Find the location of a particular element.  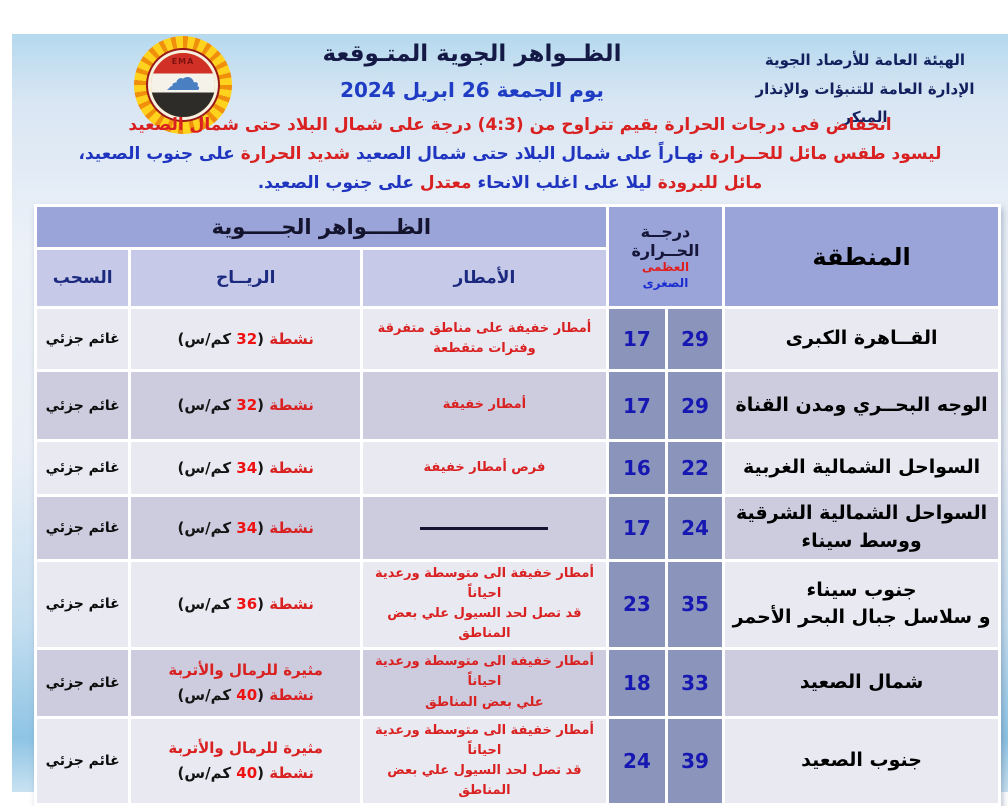

rain-text: قد تصل لحد السيول علي بعض المناطق is located at coordinates (484, 780).